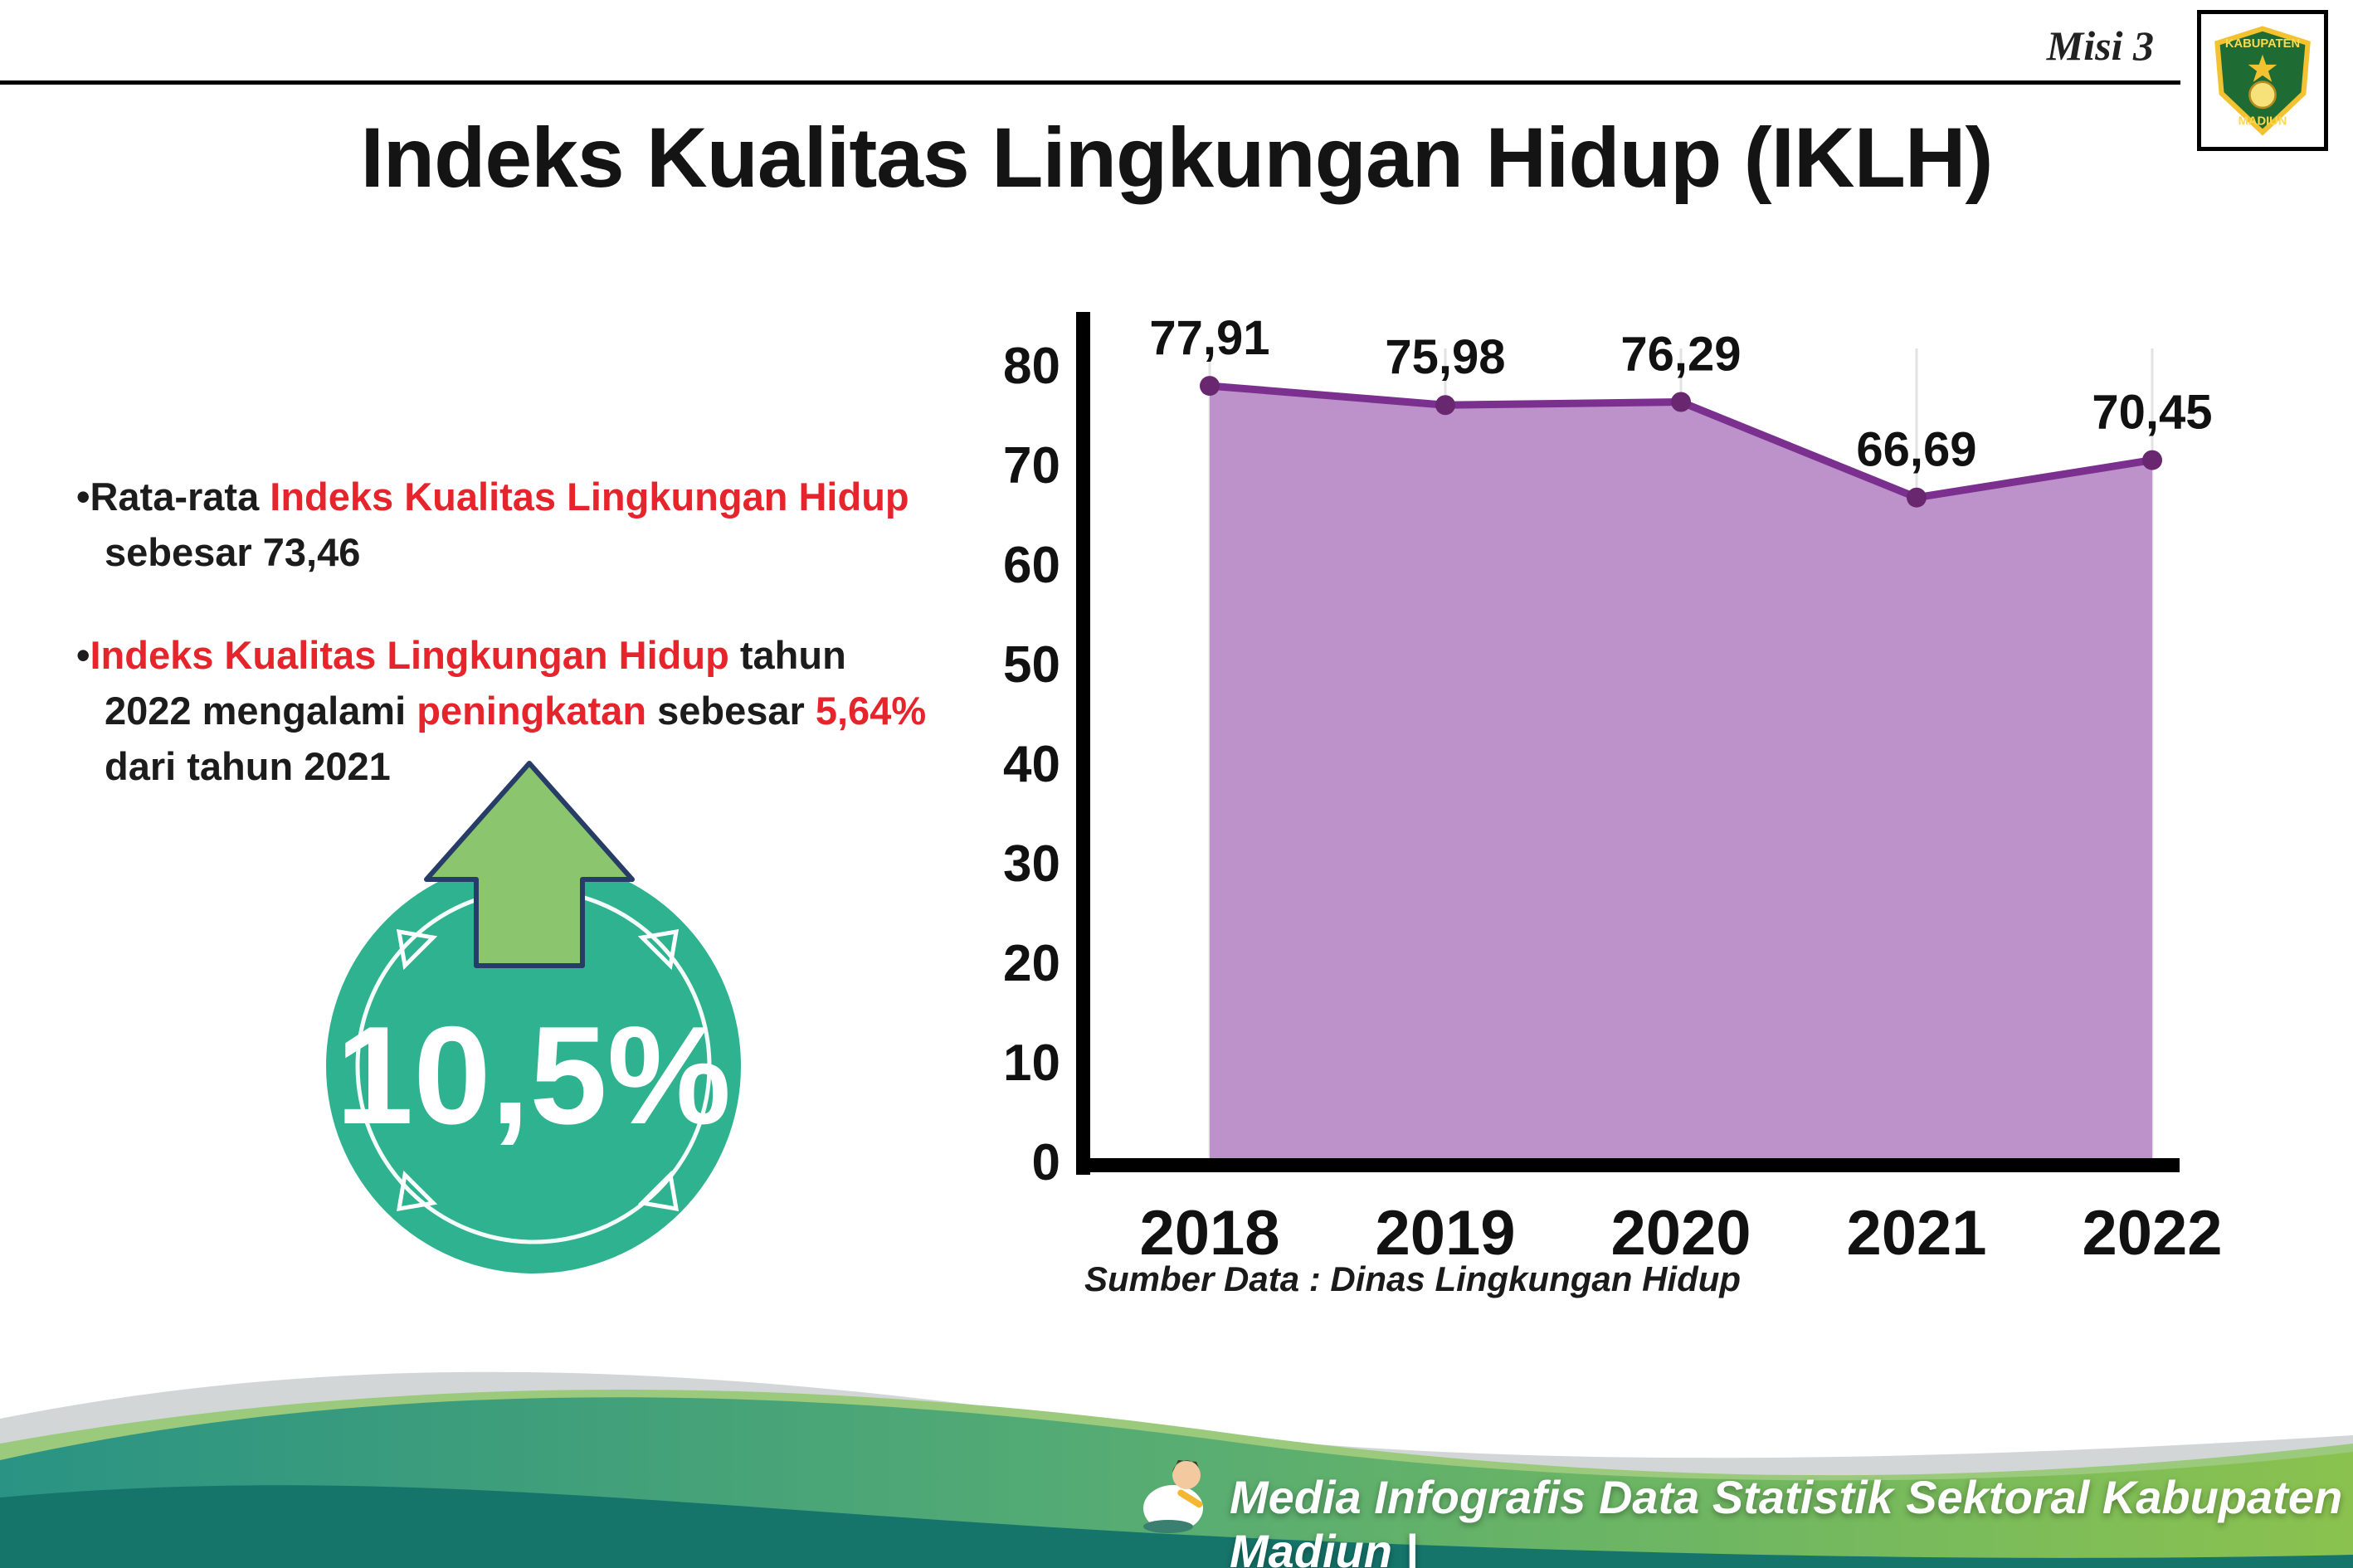  I want to click on badge-value: 10,5%, so click(533, 1075).